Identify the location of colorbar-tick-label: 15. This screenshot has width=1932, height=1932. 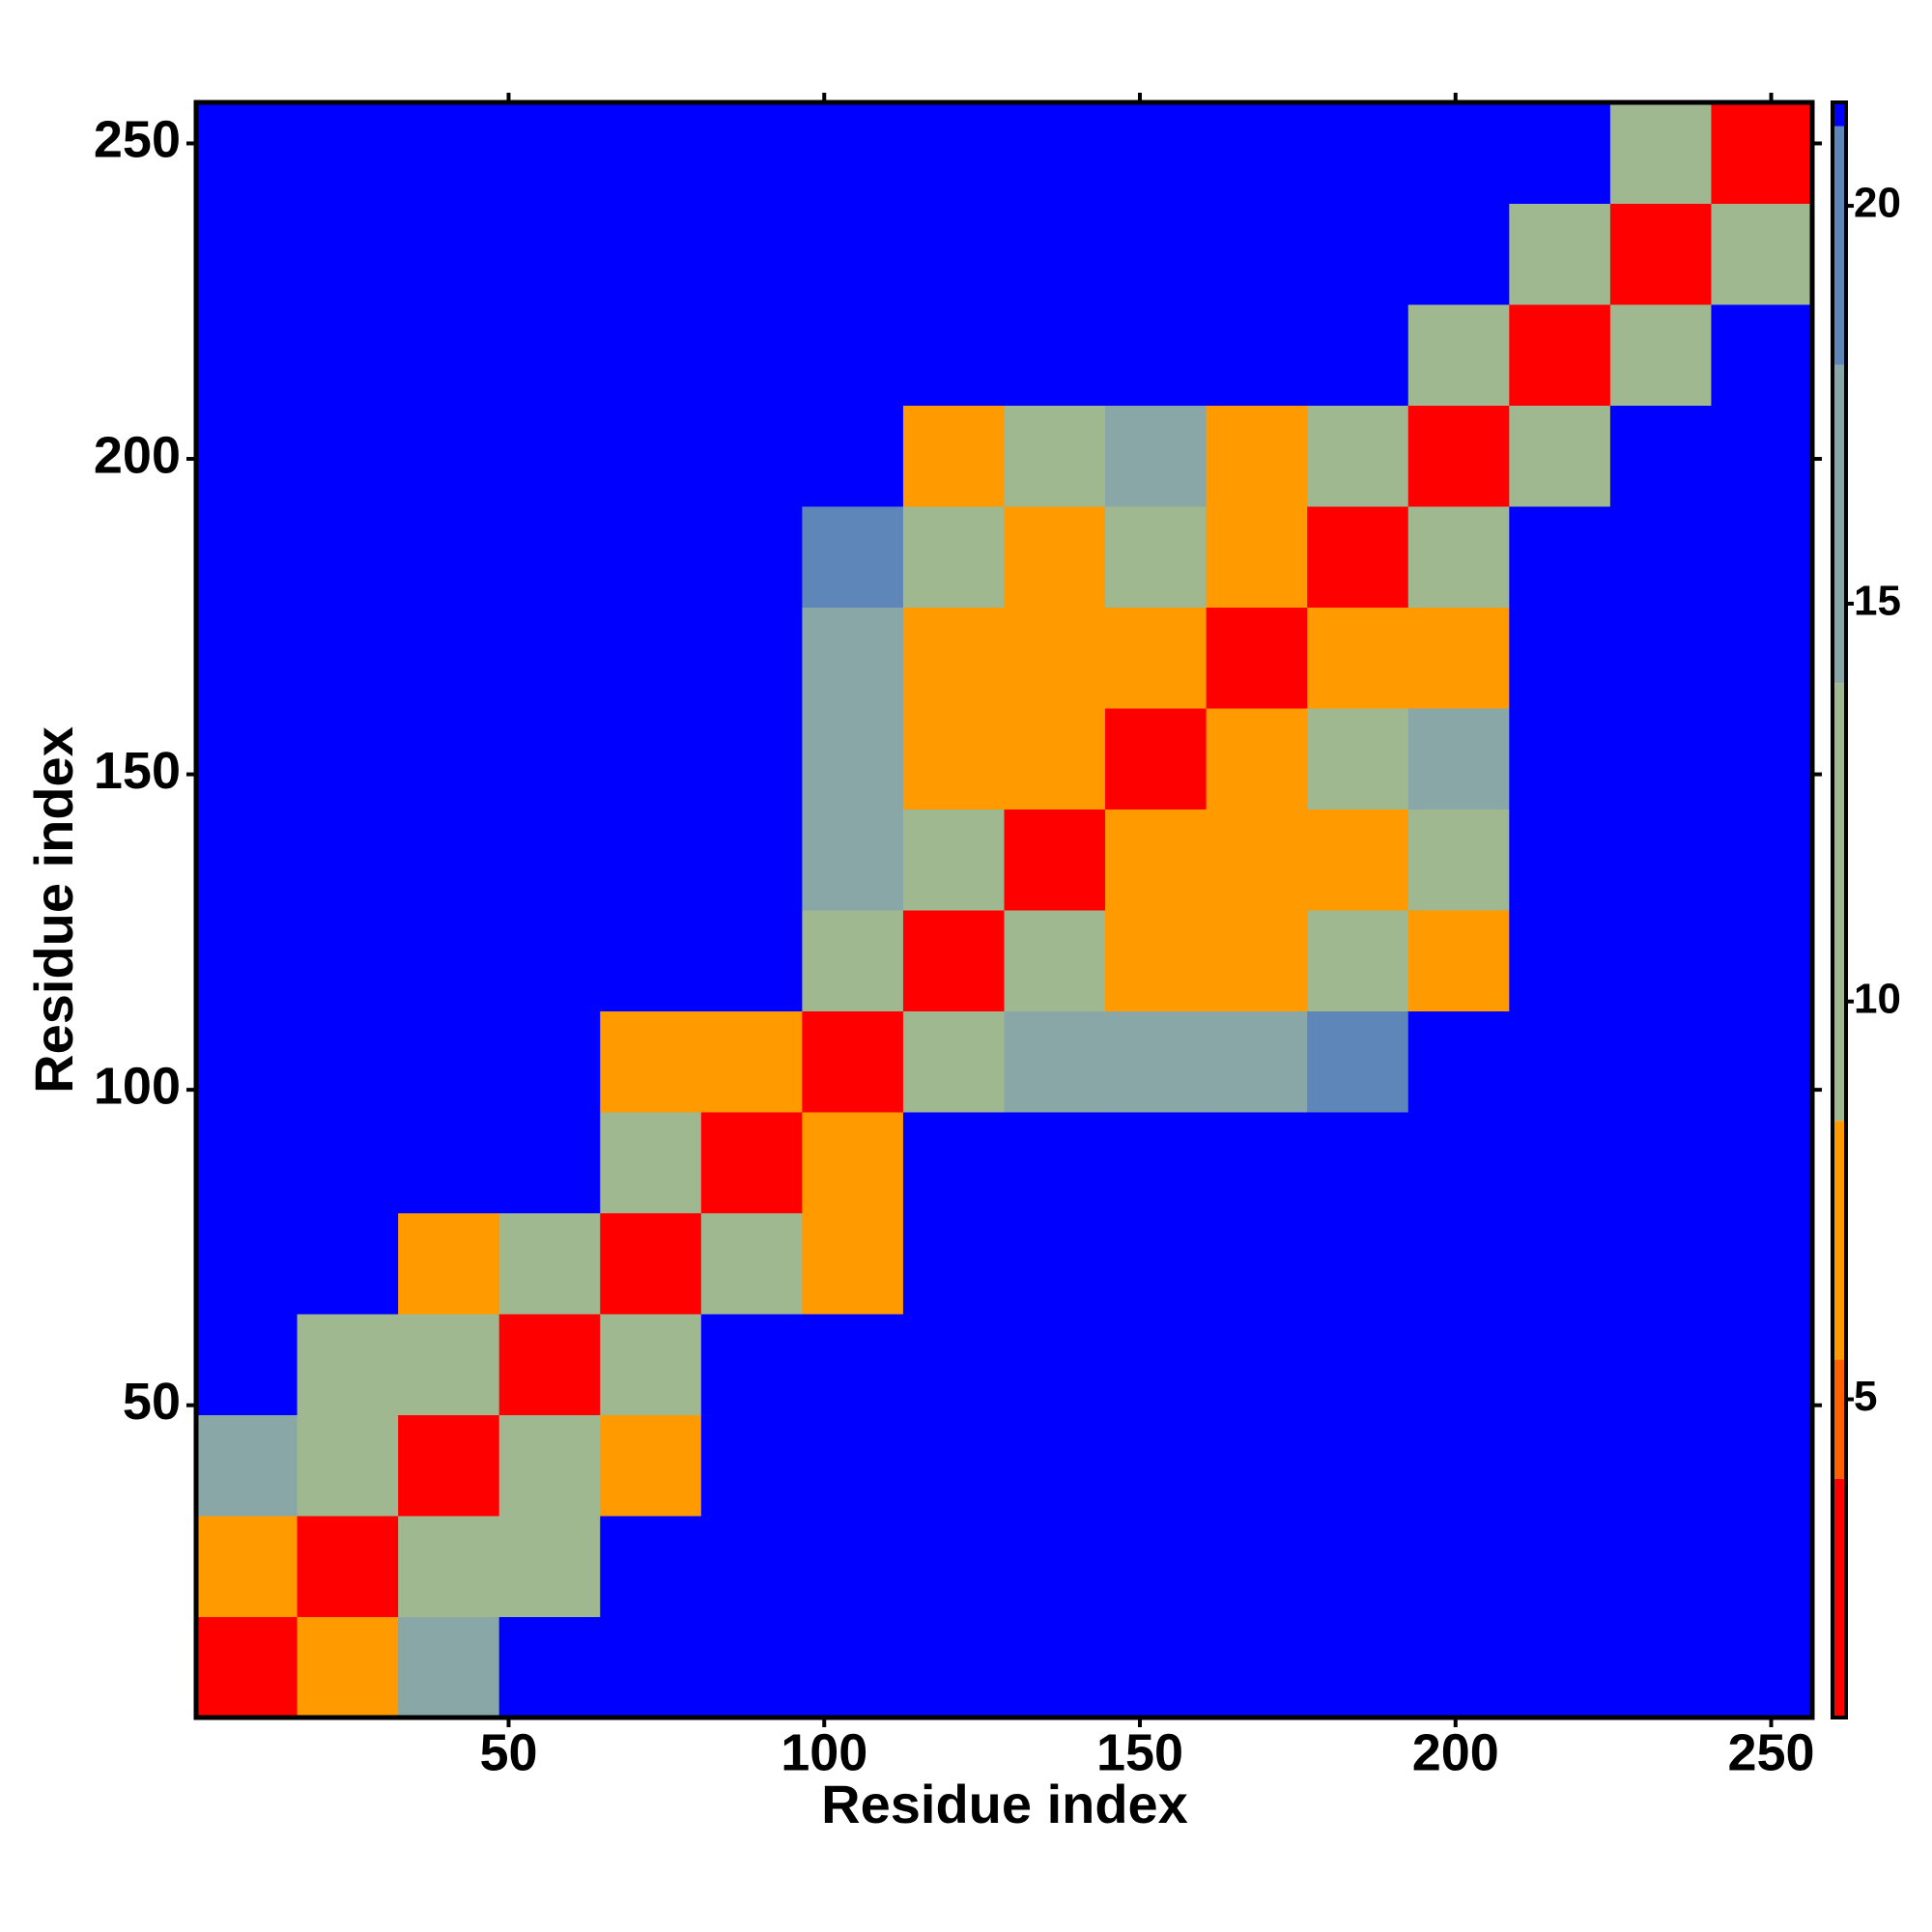
(1877, 601).